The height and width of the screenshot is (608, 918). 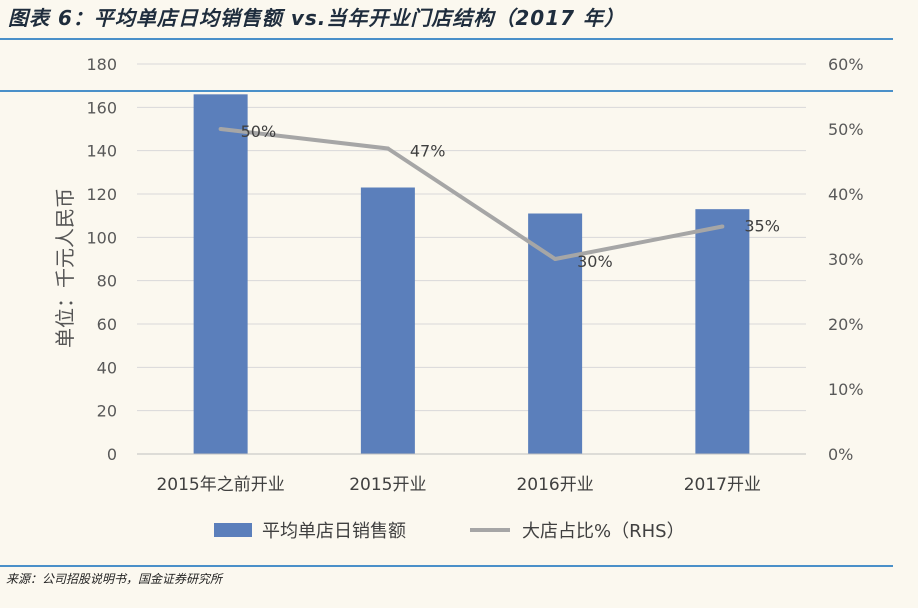 I want to click on y-tick-label: 20, so click(x=107, y=411).